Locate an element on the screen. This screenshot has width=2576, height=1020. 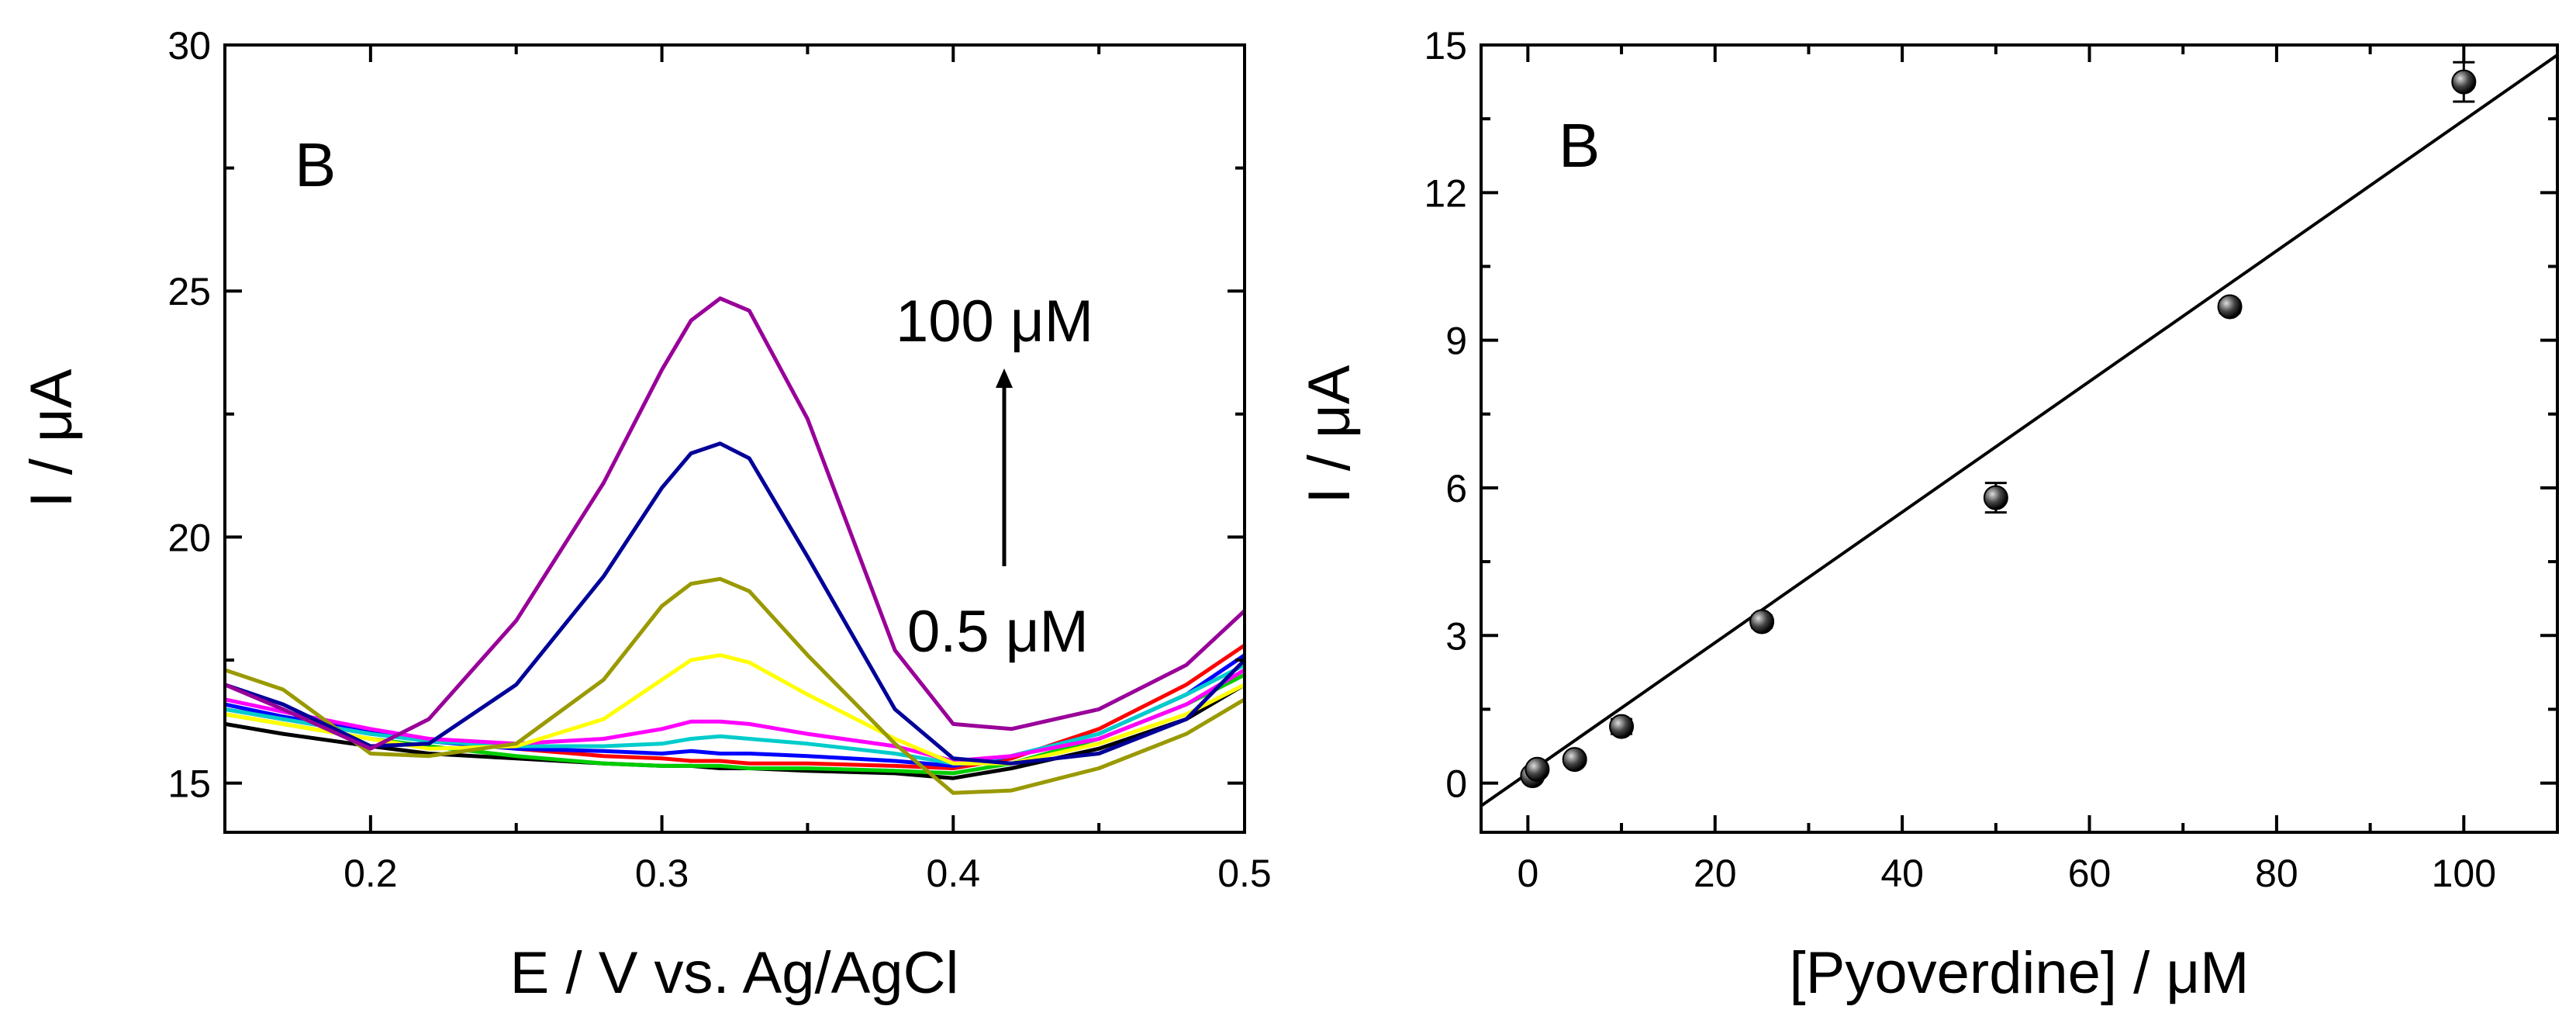
y-tick-label: 25 is located at coordinates (189, 291).